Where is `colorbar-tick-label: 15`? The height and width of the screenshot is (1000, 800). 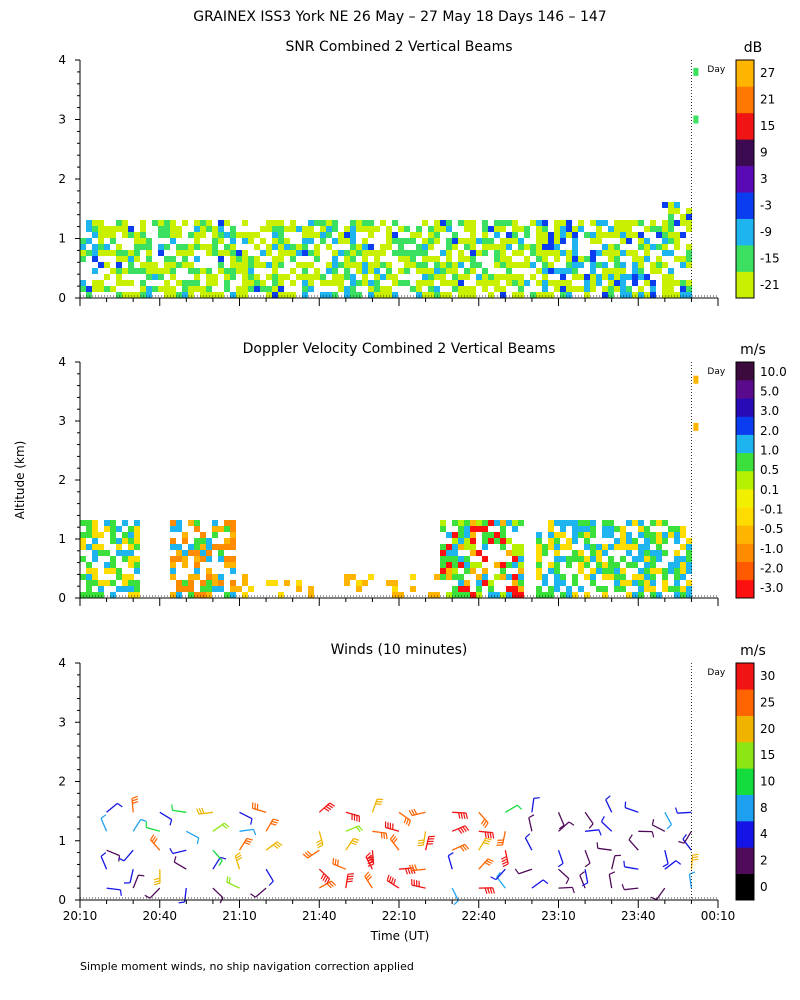
colorbar-tick-label: 15 is located at coordinates (767, 126).